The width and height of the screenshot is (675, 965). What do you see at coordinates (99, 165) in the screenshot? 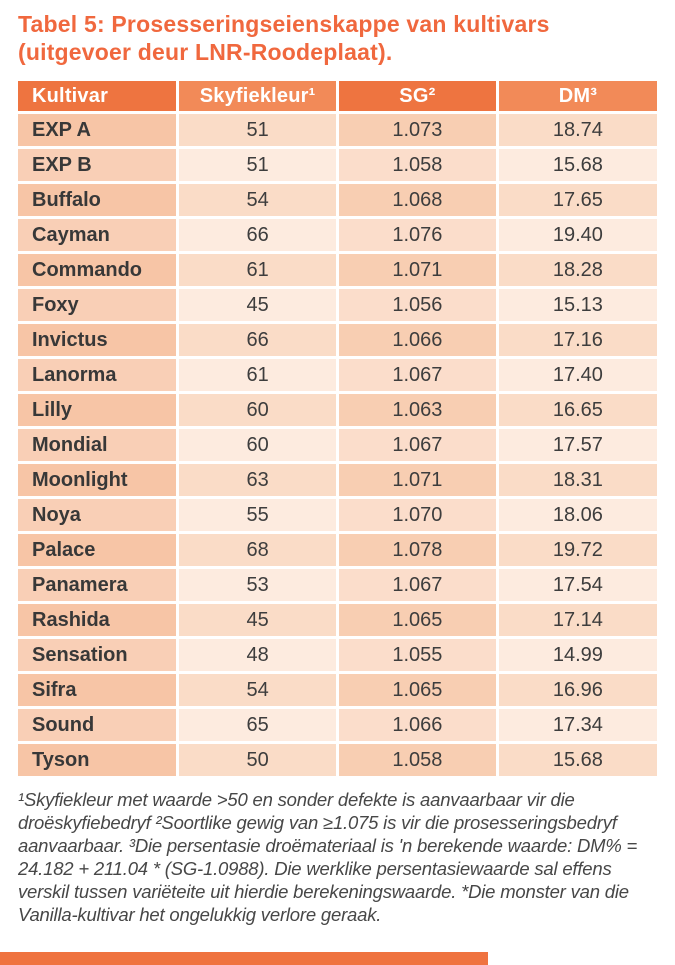
I see `cell-kultivar: EXP B` at bounding box center [99, 165].